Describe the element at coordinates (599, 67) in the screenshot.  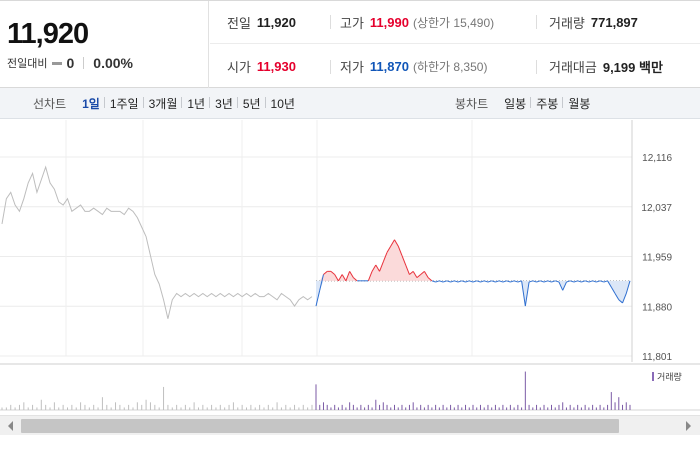
I see `trade-value-cell: 거래대금 9,199 백만` at that location.